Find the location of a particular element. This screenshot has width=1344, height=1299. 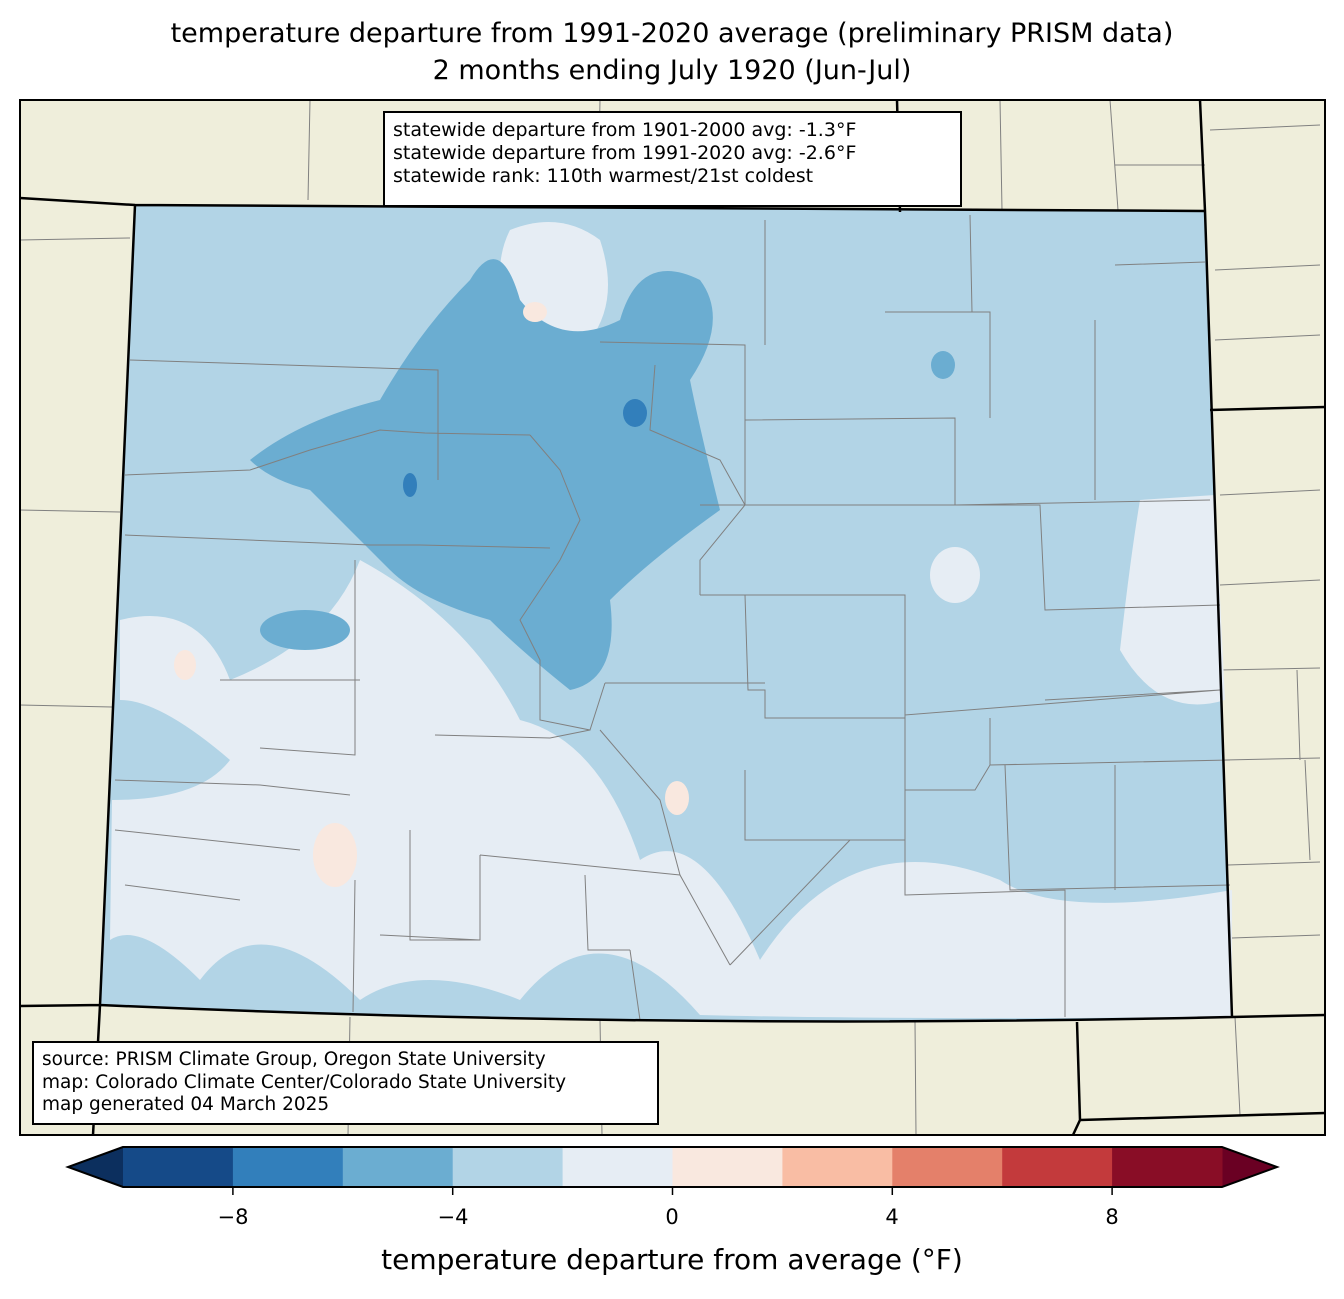

colorbar-tick-label: −4 is located at coordinates (453, 1217).